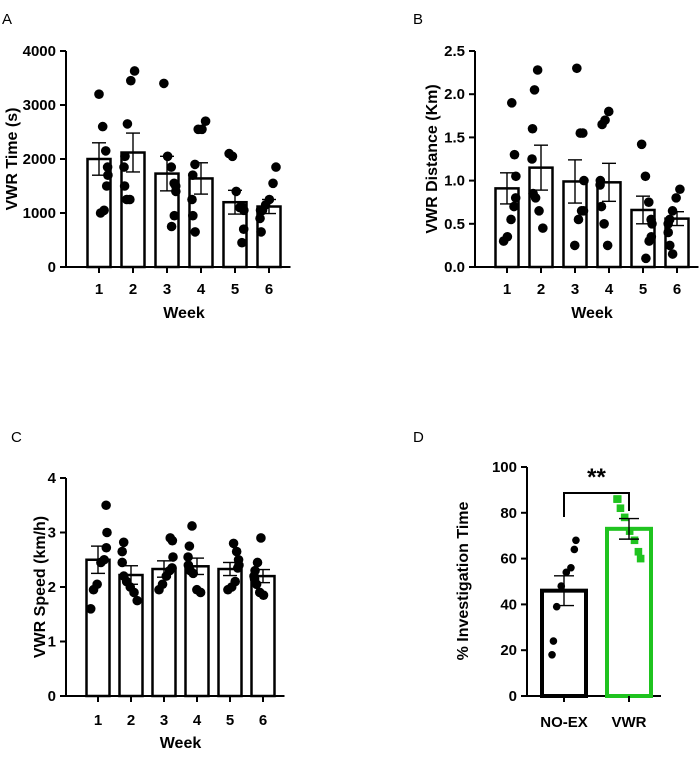 Image resolution: width=700 pixels, height=760 pixels. Describe the element at coordinates (454, 94) in the screenshot. I see `y-tick-label: 2.0` at that location.